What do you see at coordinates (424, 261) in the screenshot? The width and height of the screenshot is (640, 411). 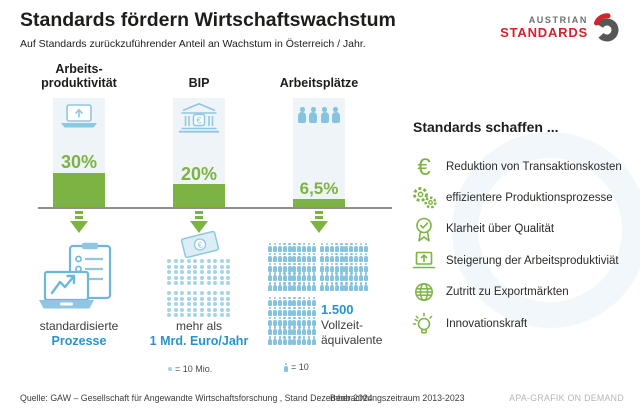 I see `laptop-arrow-icon` at bounding box center [424, 261].